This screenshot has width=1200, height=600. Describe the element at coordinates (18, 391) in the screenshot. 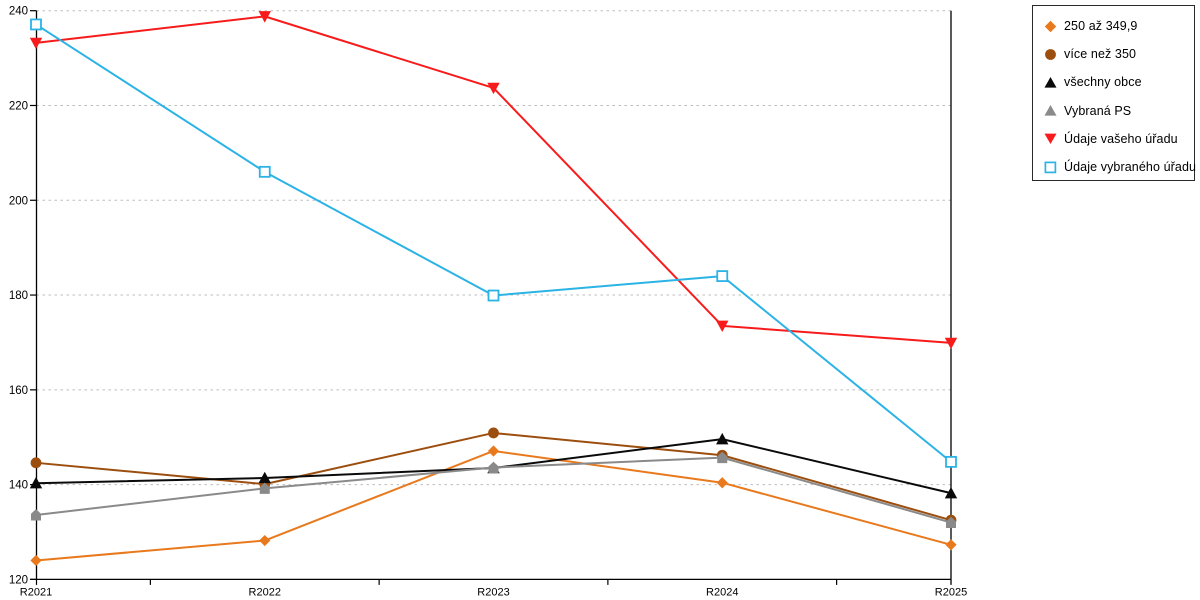

I see `y-tick-label: 160` at that location.